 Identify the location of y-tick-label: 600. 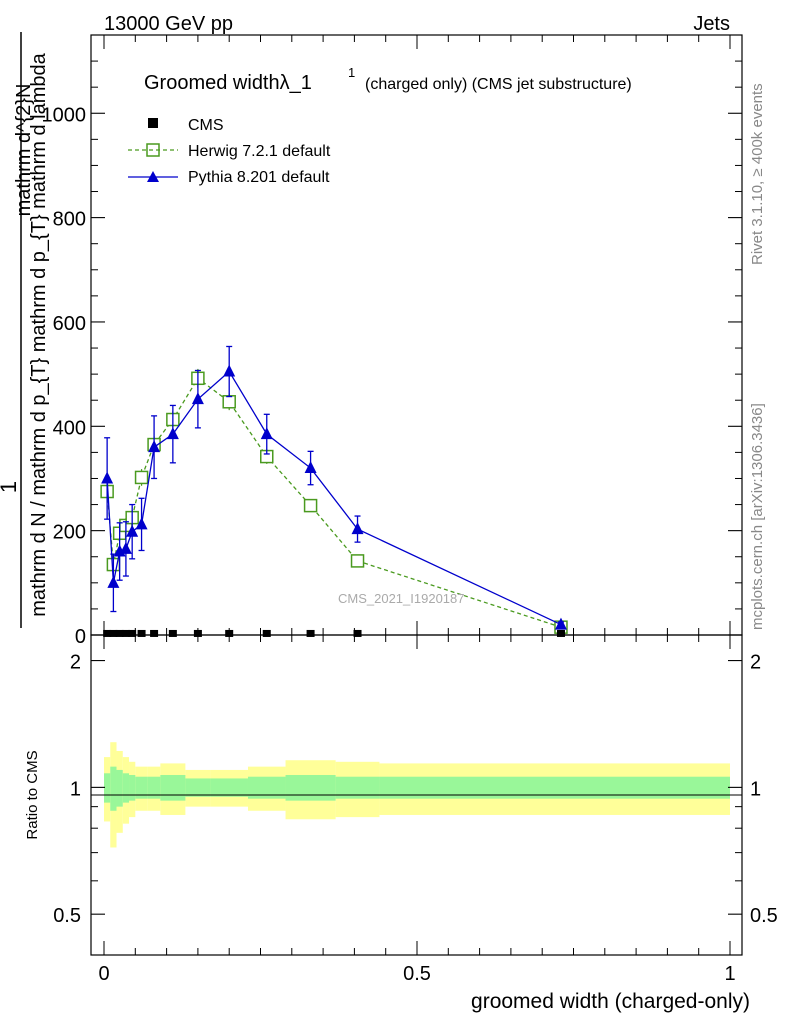
(69, 324).